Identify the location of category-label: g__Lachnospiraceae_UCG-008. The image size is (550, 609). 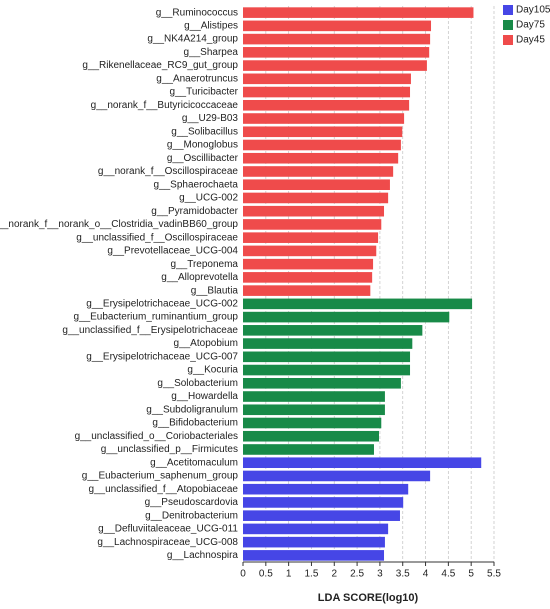
(167, 542).